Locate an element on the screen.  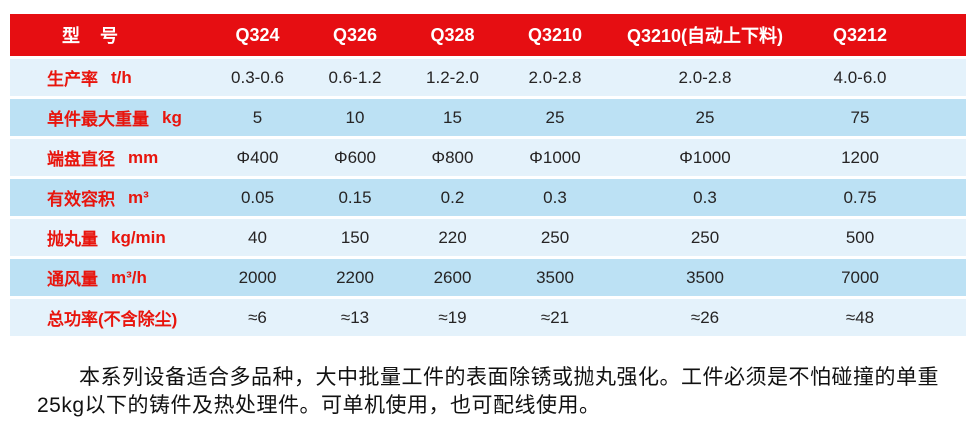
header-model-3: Q3210 is located at coordinates (555, 34).